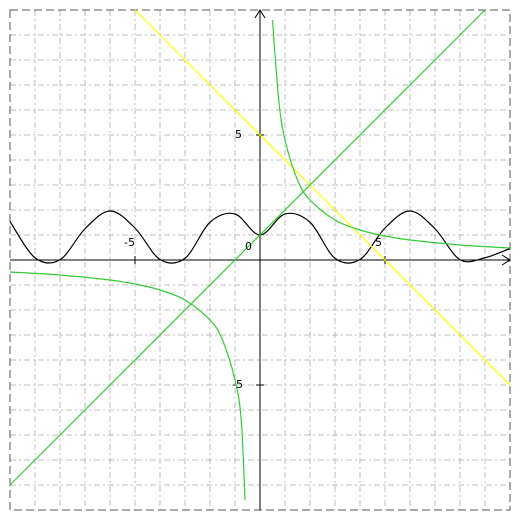 This screenshot has width=520, height=520. I want to click on origin-label: 0, so click(248, 246).